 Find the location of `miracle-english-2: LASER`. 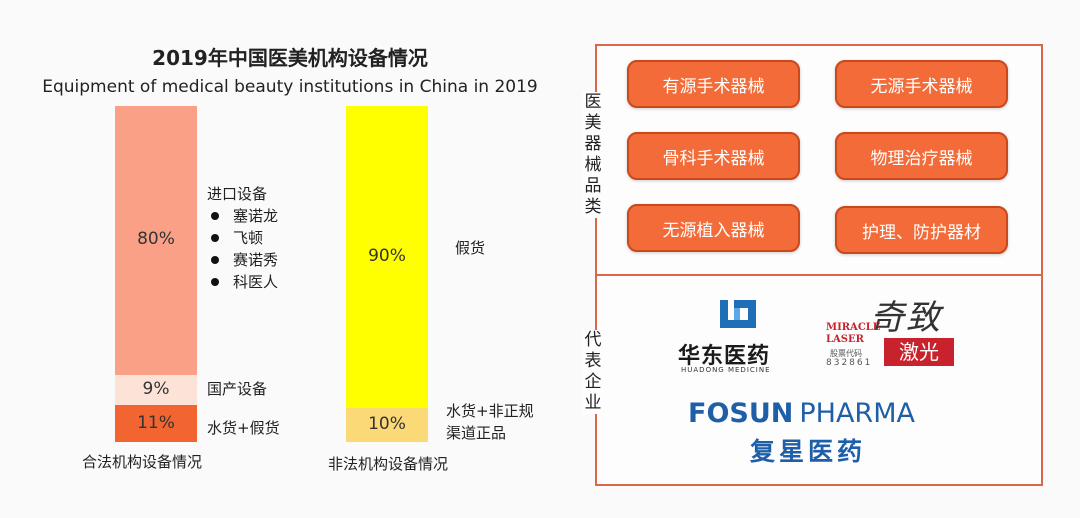

miracle-english-2: LASER is located at coordinates (845, 339).